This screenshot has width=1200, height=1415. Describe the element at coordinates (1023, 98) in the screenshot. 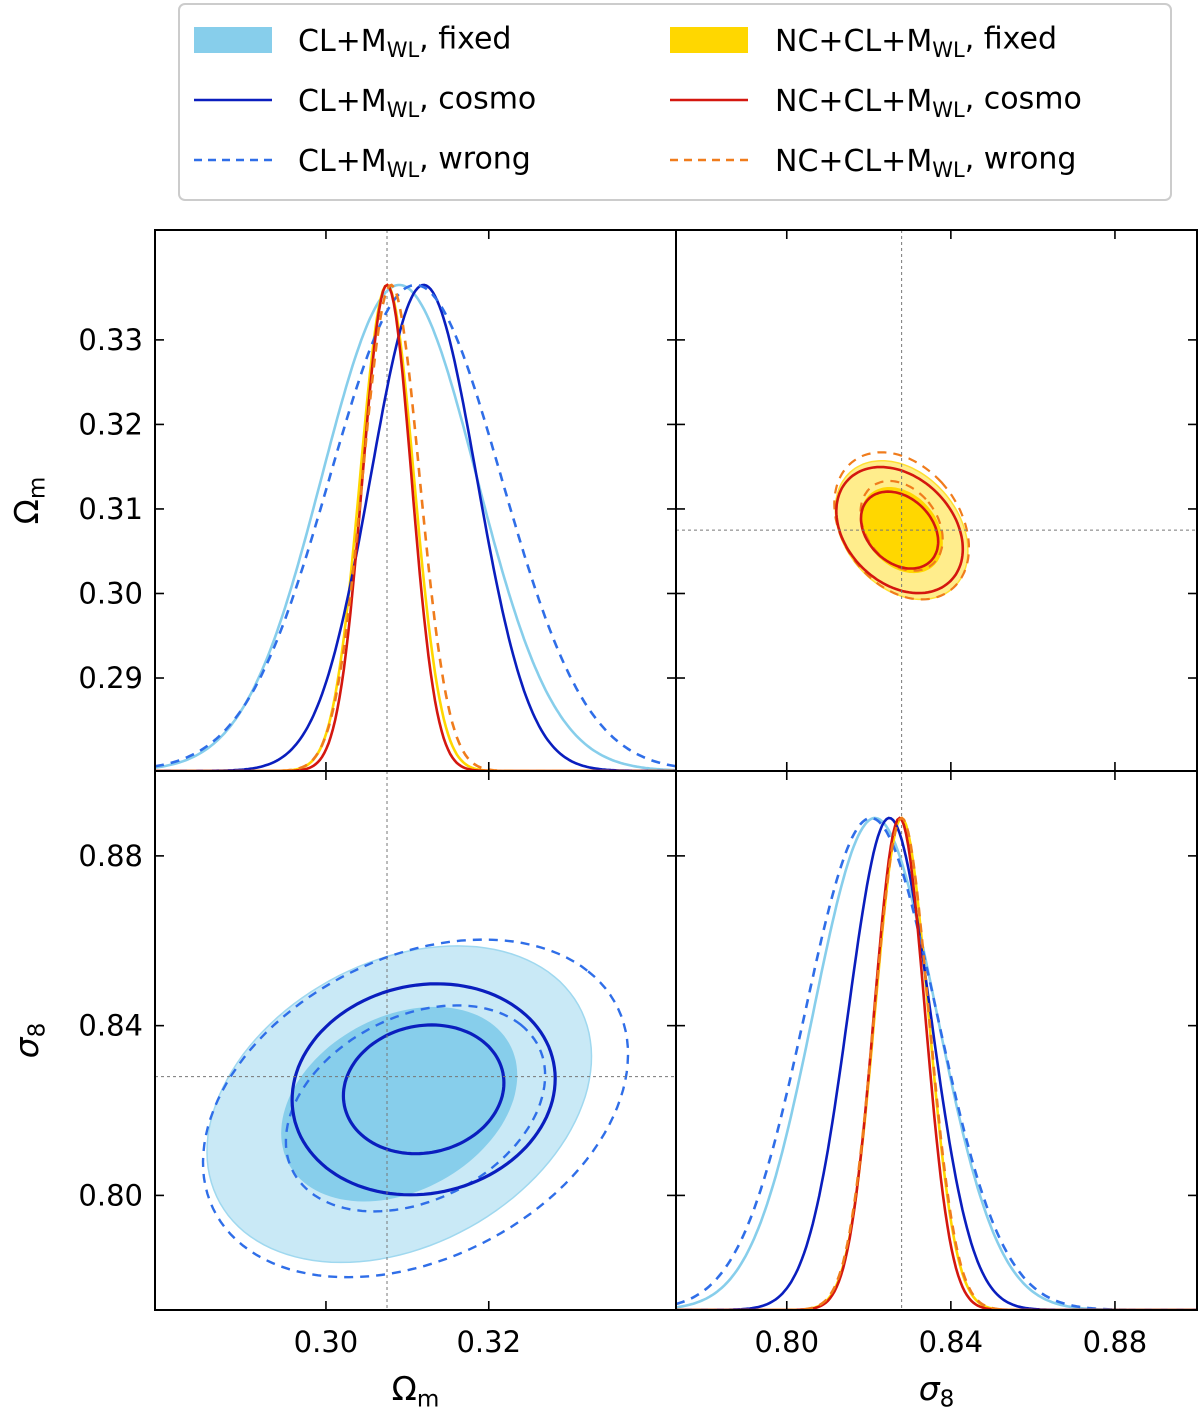

I see `legend-label-nc_cosmo-post: , cosmo` at that location.